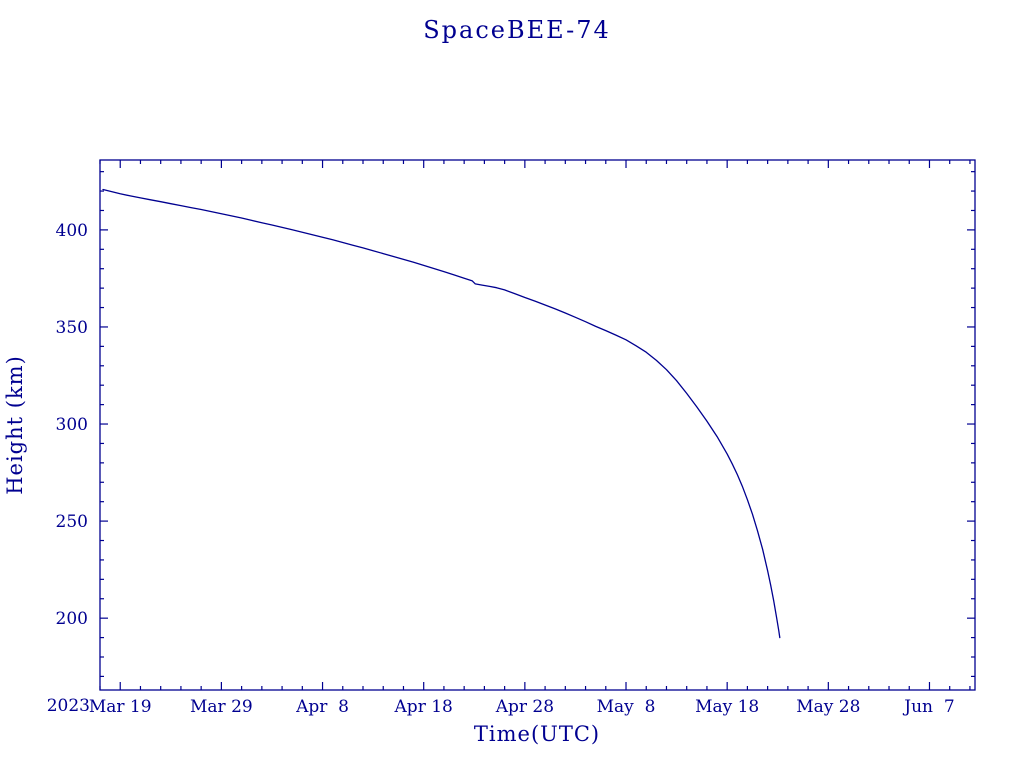 Image resolution: width=1024 pixels, height=768 pixels. Describe the element at coordinates (626, 707) in the screenshot. I see `x-tick-label: May 8` at that location.